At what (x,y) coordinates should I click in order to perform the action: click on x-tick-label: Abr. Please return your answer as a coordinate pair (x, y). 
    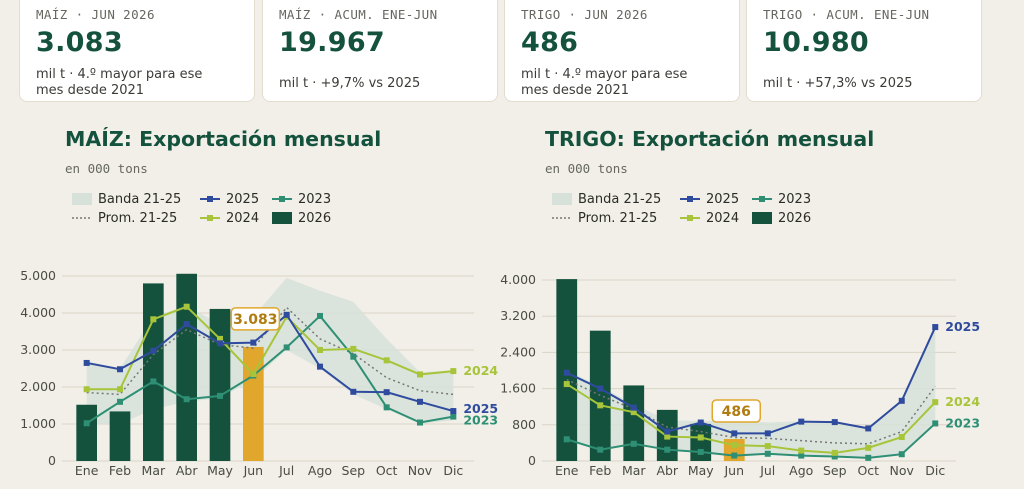
    Looking at the image, I should click on (187, 470).